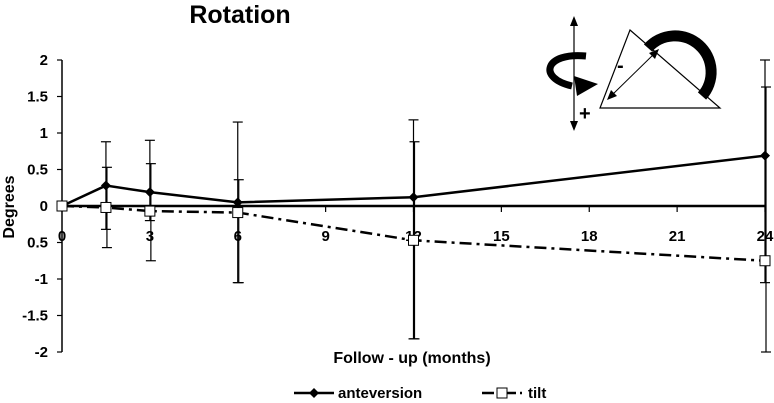  I want to click on arrowhead-up, so click(574, 21).